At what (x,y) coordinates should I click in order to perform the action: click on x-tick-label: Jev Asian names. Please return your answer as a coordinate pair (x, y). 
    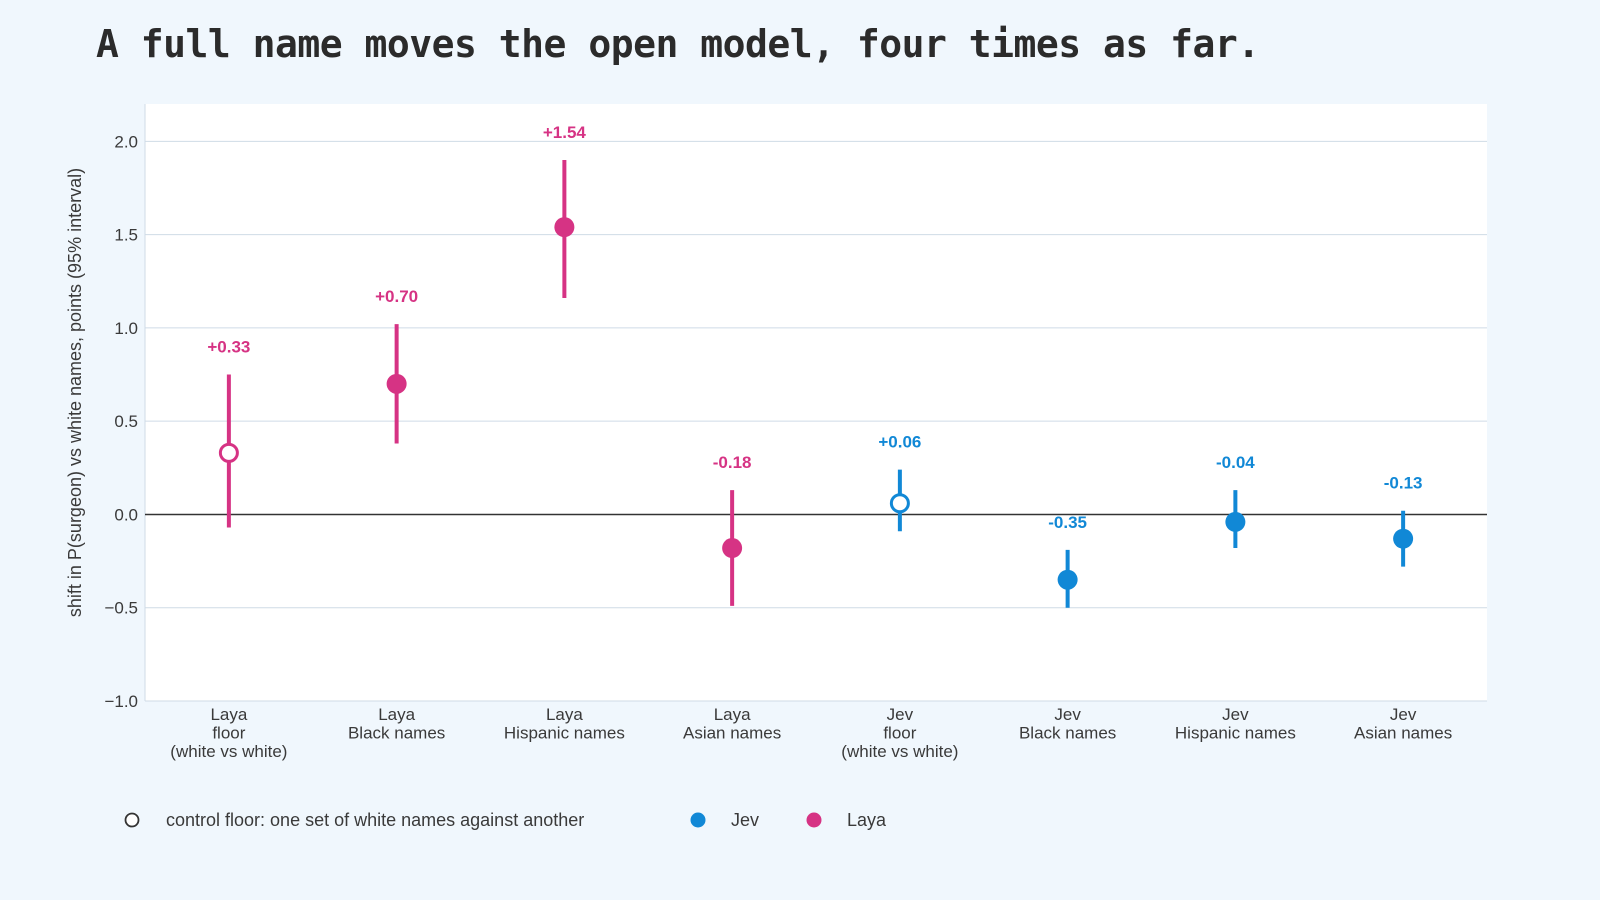
    Looking at the image, I should click on (1403, 724).